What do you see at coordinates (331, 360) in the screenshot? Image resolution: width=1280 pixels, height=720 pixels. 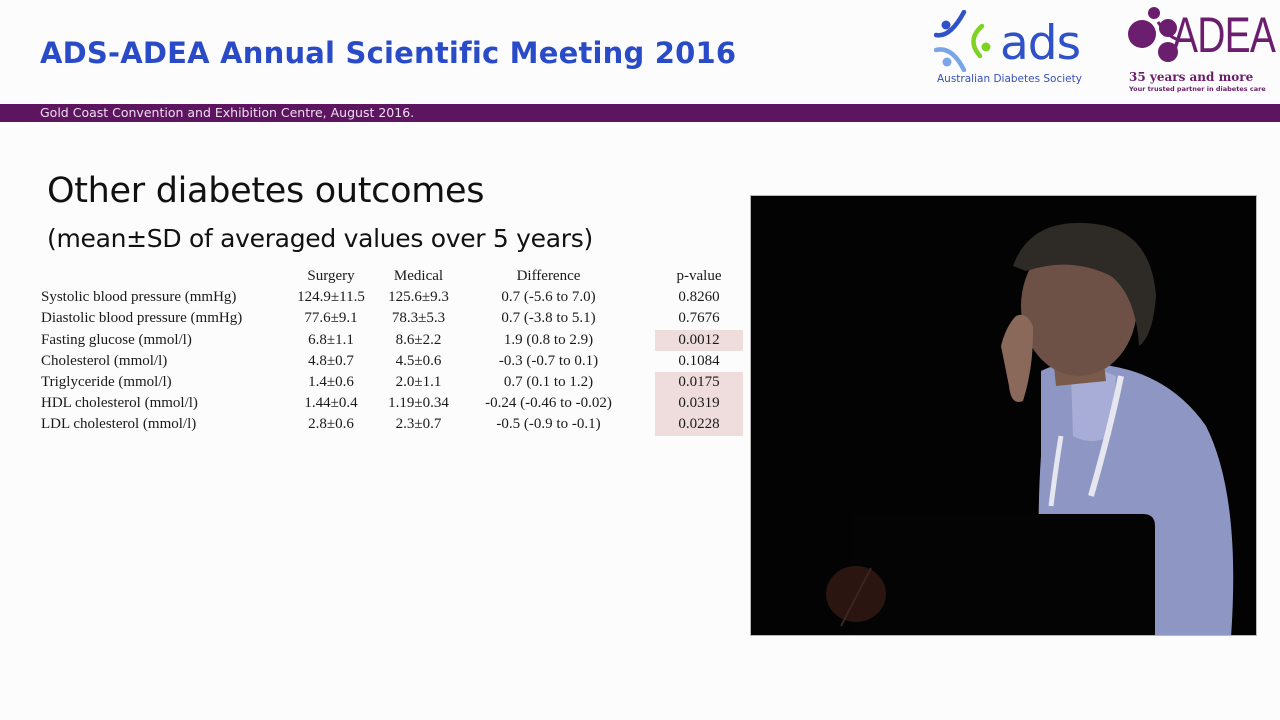 I see `surgery-value: 4.8±0.7` at bounding box center [331, 360].